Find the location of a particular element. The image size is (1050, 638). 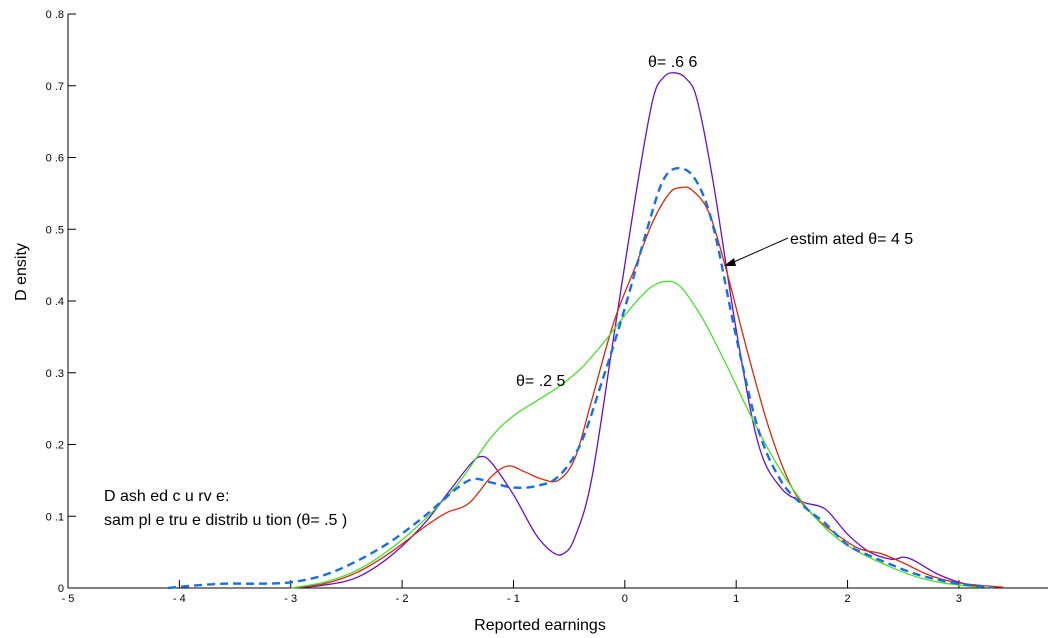

y-axis-label: D ensity is located at coordinates (21, 272).